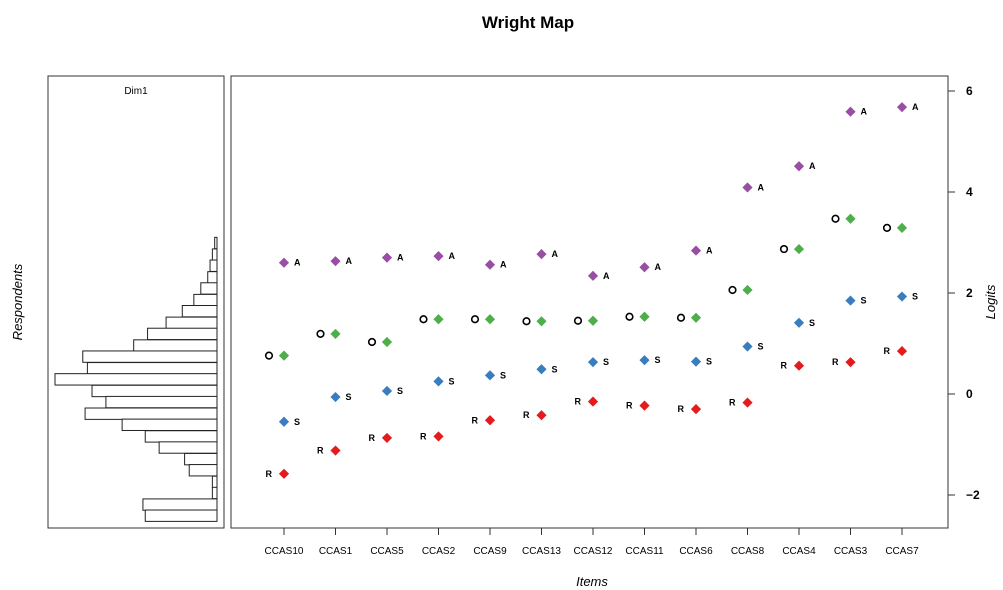  I want to click on point-a-ccas7, so click(902, 107).